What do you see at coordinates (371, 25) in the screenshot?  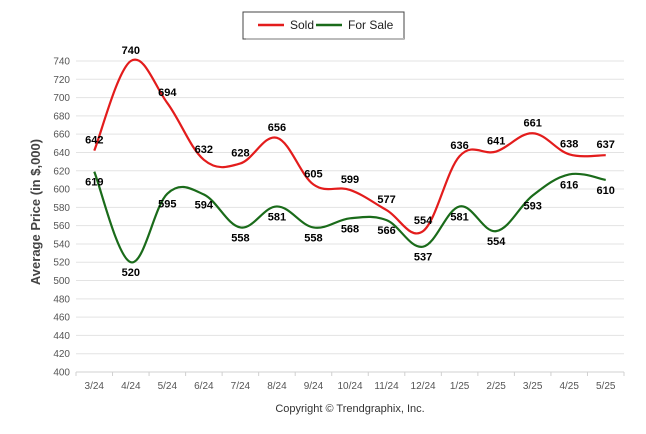 I see `legend-label-for-sale: For Sale` at bounding box center [371, 25].